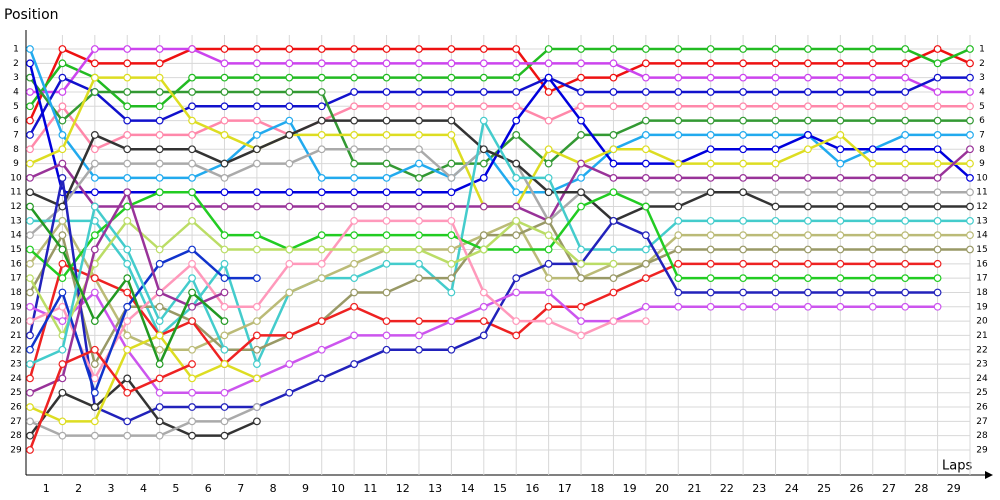  Describe the element at coordinates (889, 488) in the screenshot. I see `x-tick-label: 27` at that location.